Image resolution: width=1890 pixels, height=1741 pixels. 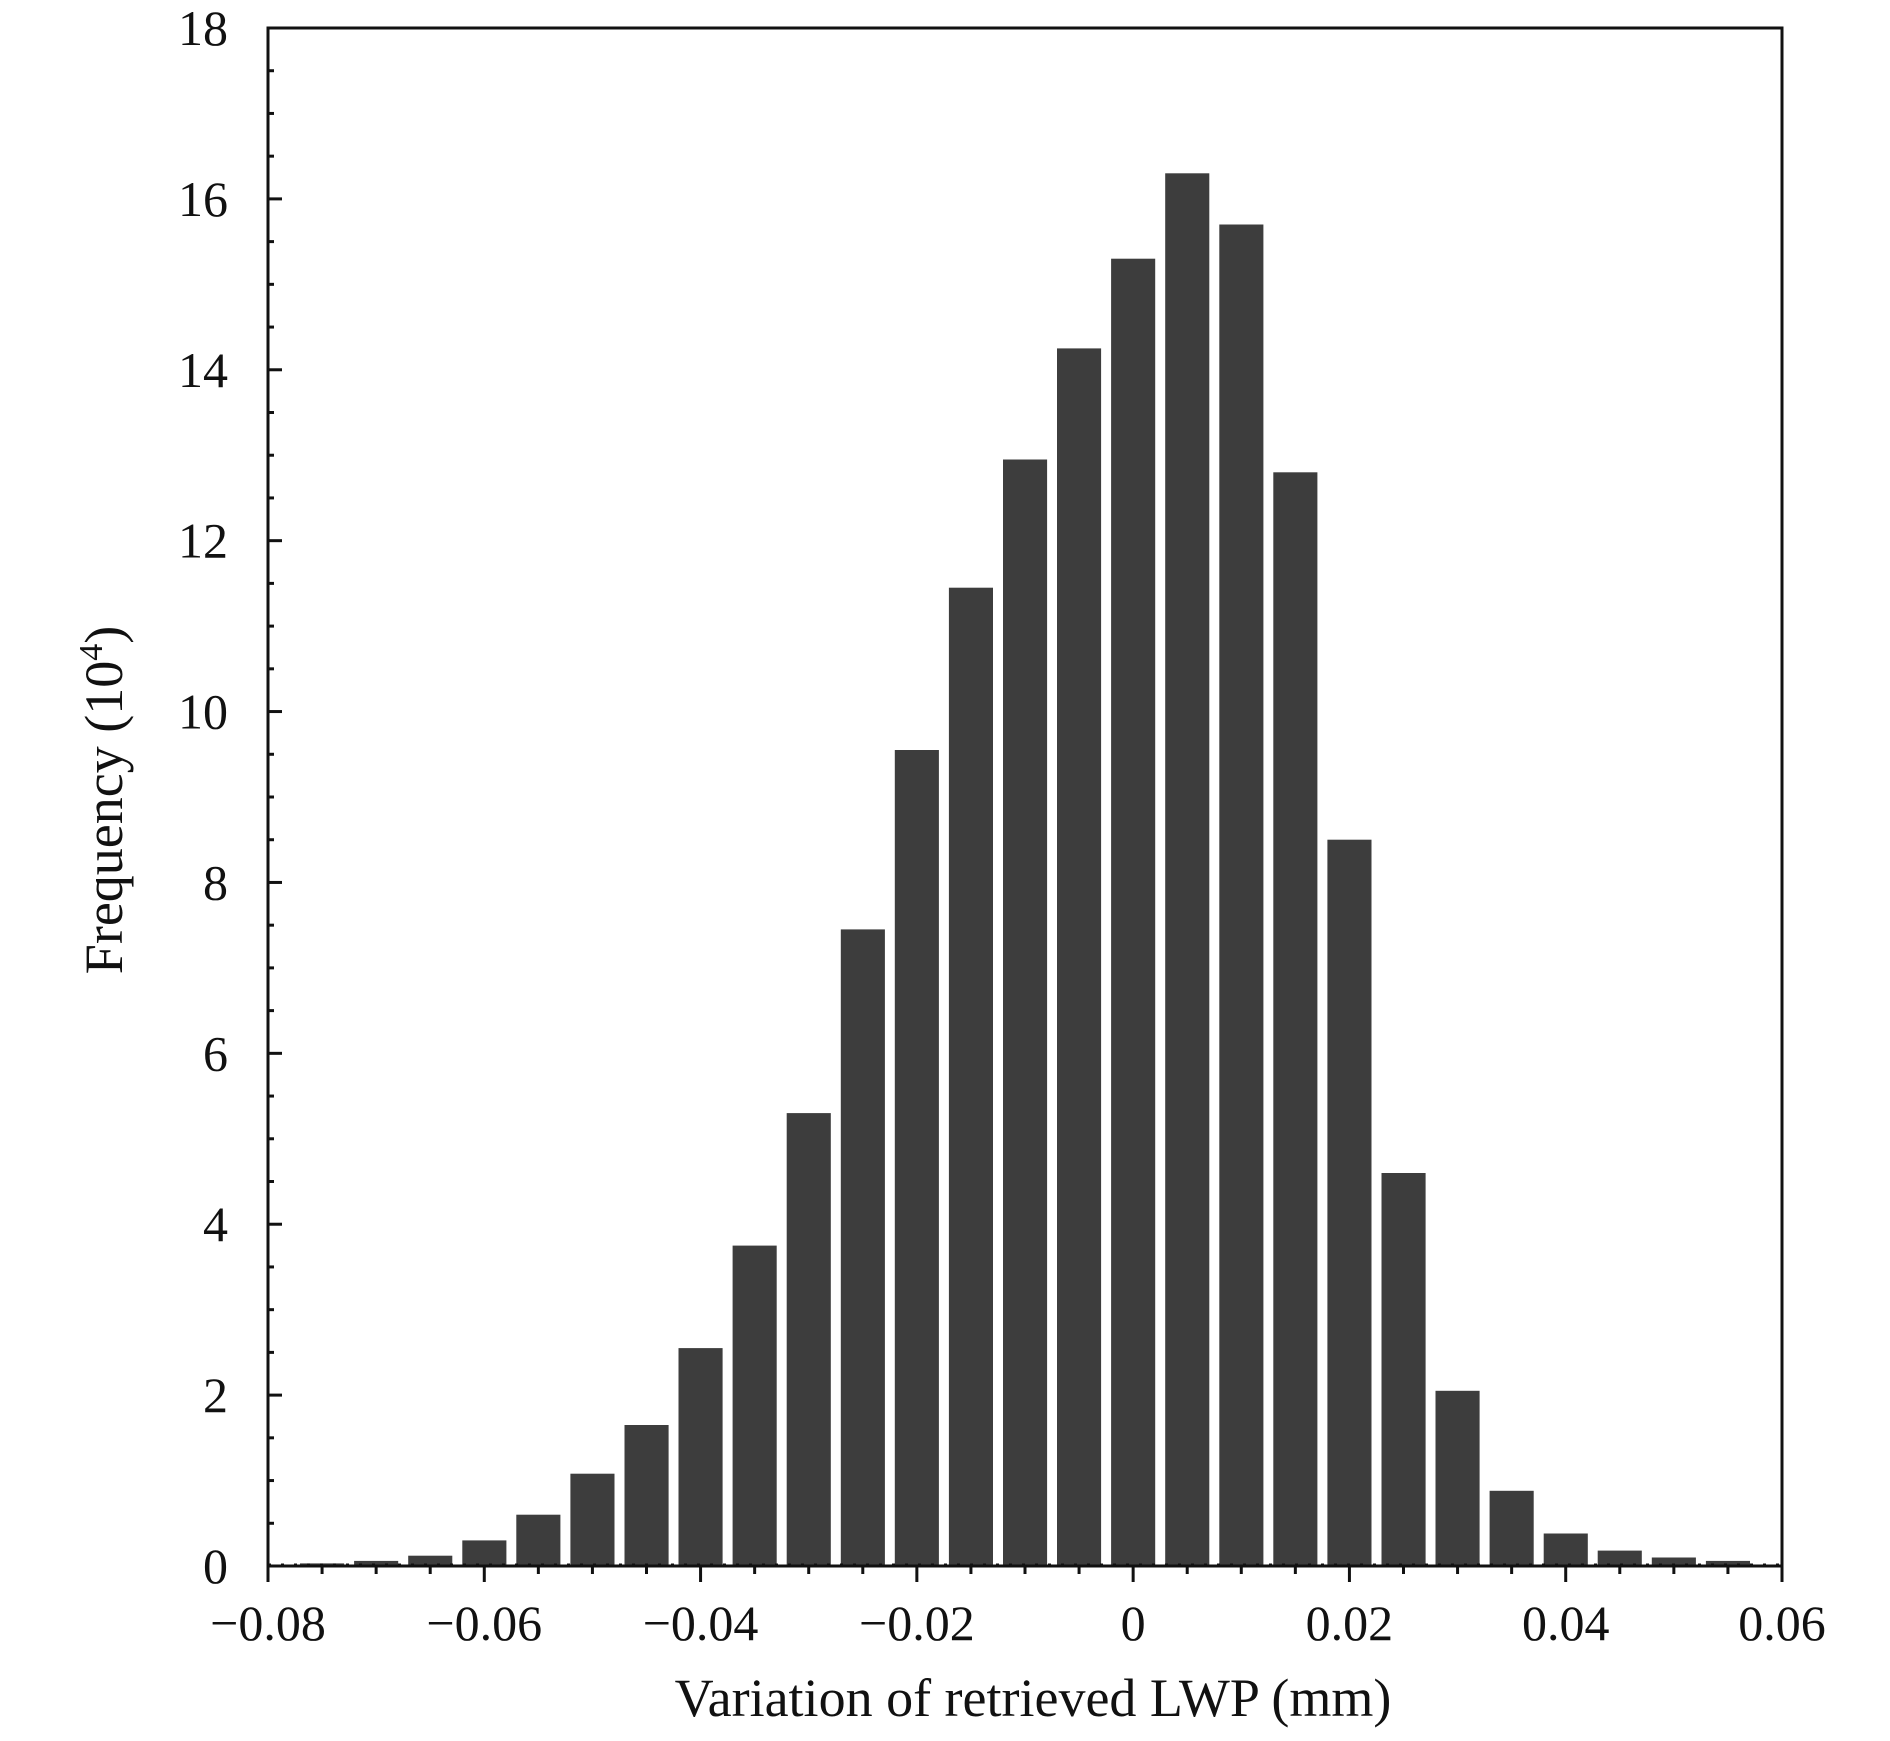 What do you see at coordinates (104, 817) in the screenshot?
I see `y-axis-title-main: Frequency (10` at bounding box center [104, 817].